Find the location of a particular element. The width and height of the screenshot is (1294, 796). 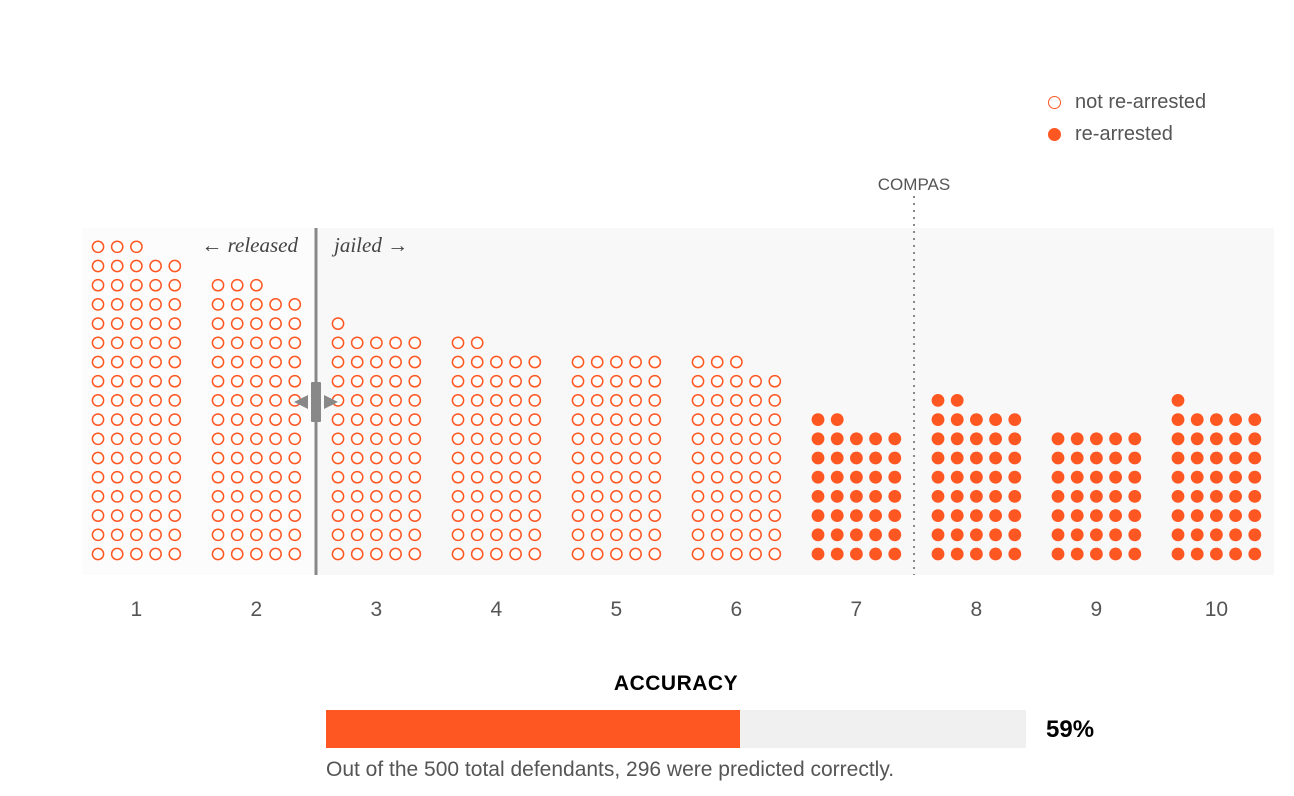

legend: not re-arrested re-arrested is located at coordinates (1127, 118).